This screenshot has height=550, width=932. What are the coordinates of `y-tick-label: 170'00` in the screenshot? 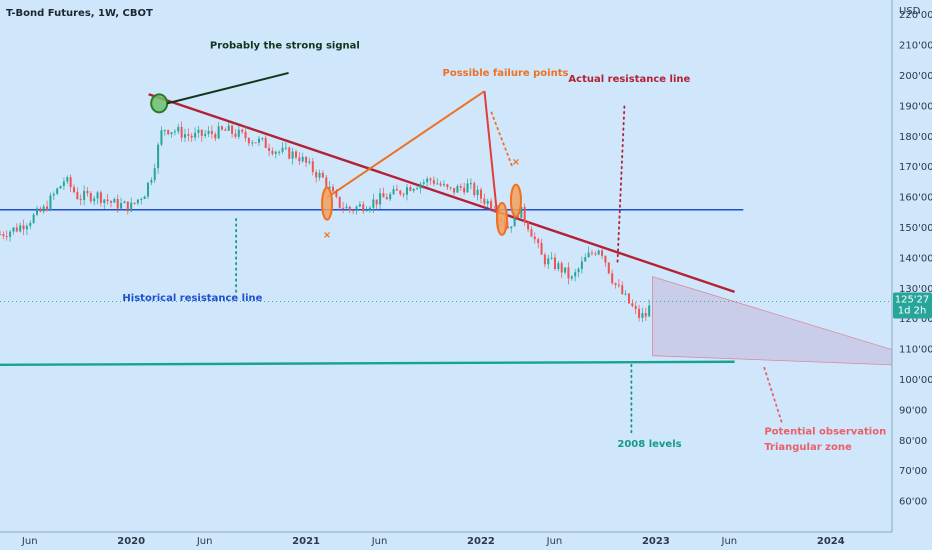 It's located at (915, 167).